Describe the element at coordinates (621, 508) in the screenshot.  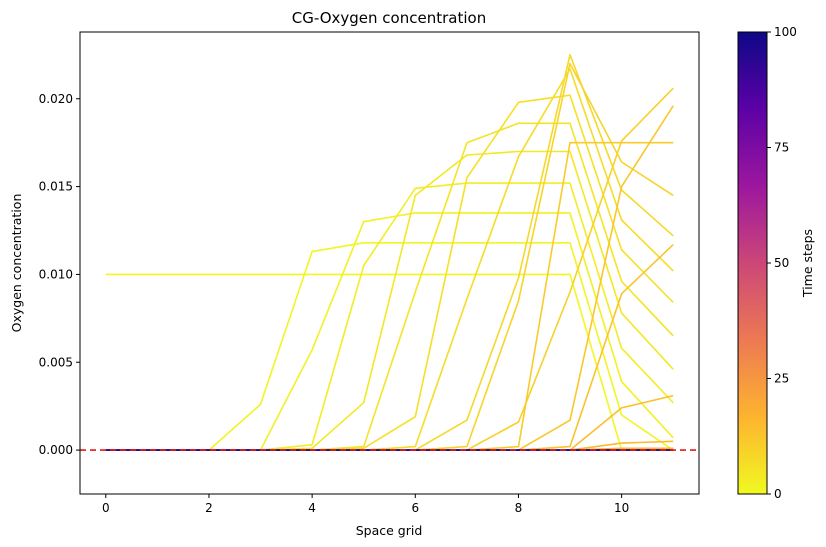
I see `x-tick-label: 10` at that location.